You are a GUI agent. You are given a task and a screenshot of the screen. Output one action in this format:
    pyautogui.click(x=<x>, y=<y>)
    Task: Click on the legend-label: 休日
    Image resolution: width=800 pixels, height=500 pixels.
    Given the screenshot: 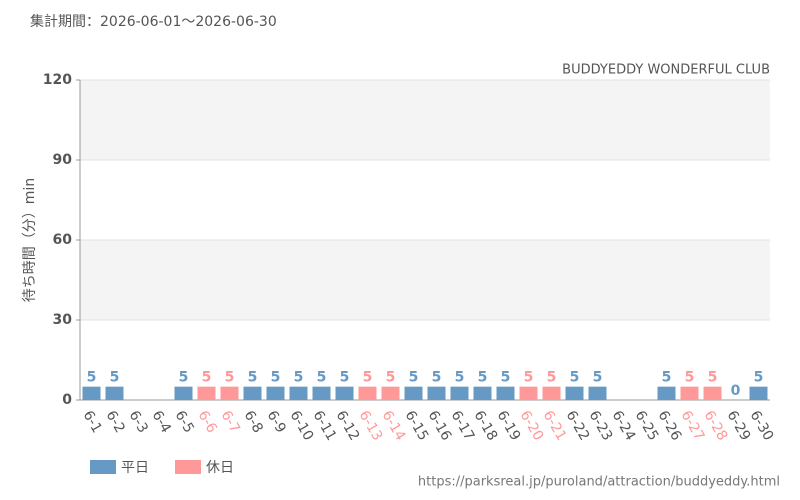 What is the action you would take?
    pyautogui.click(x=220, y=468)
    